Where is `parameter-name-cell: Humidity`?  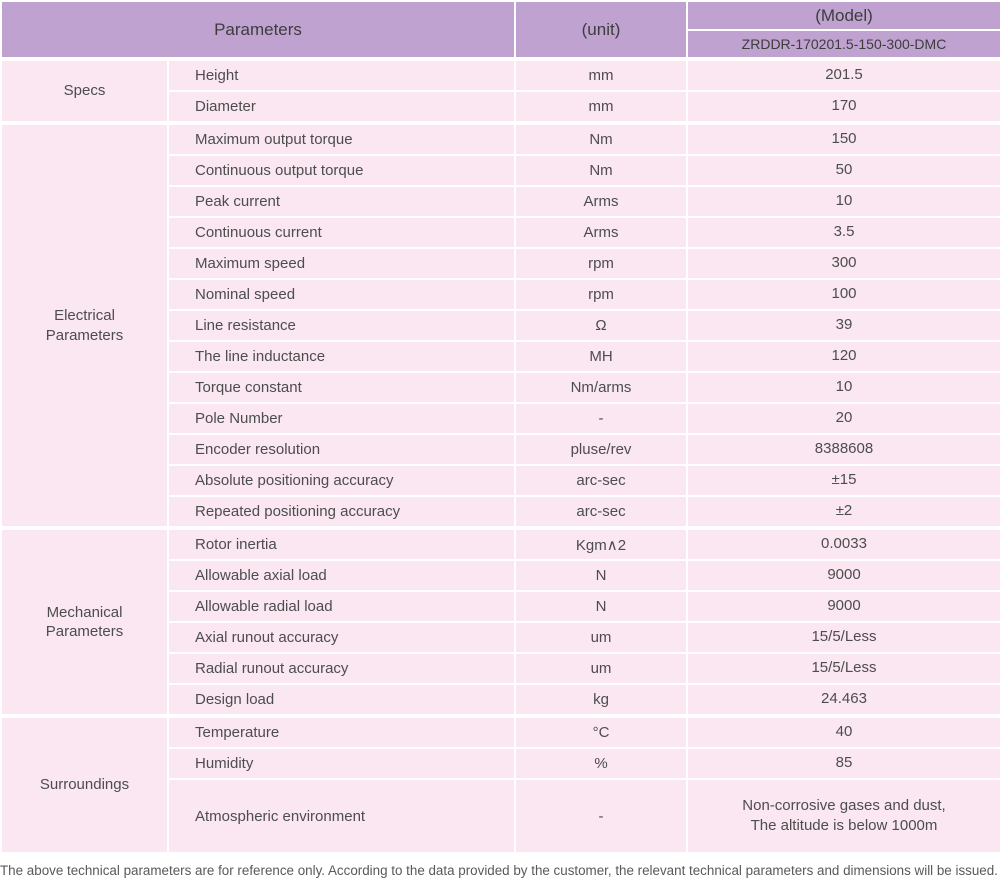
parameter-name-cell: Humidity is located at coordinates (341, 763).